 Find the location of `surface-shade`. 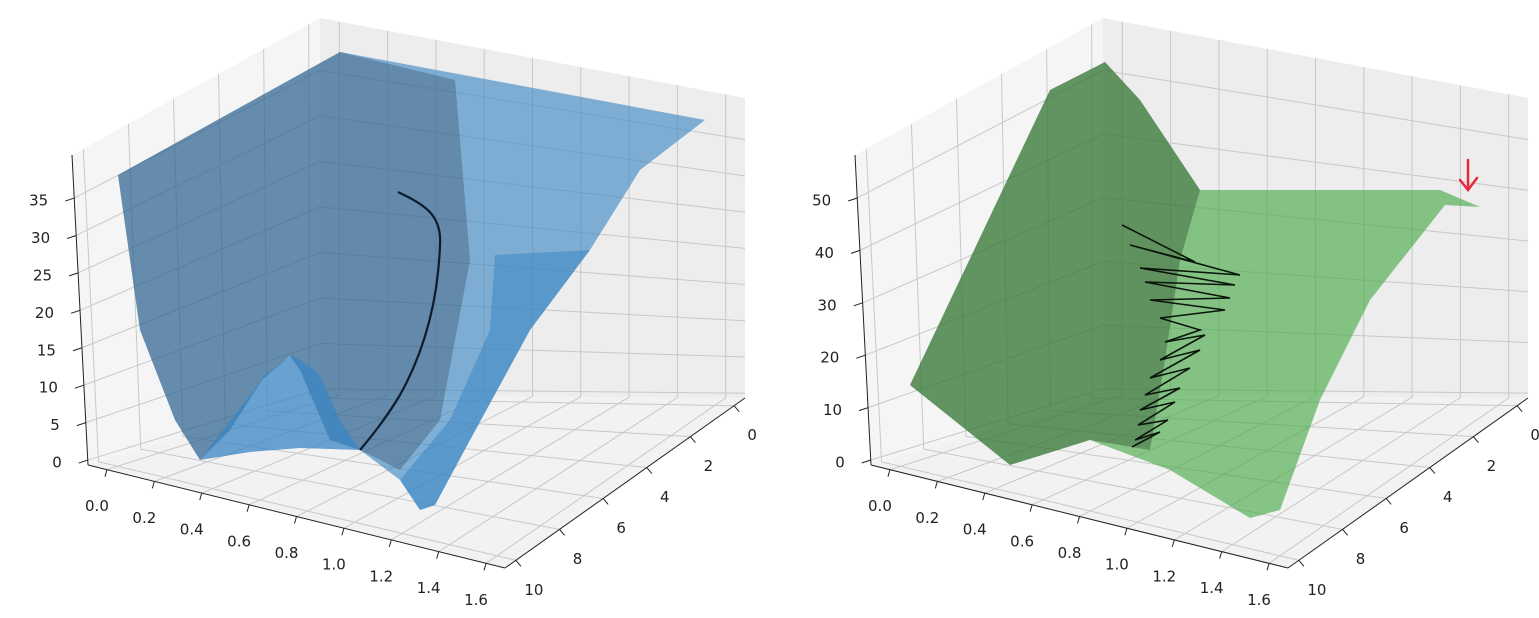

surface-shade is located at coordinates (1055, 263).